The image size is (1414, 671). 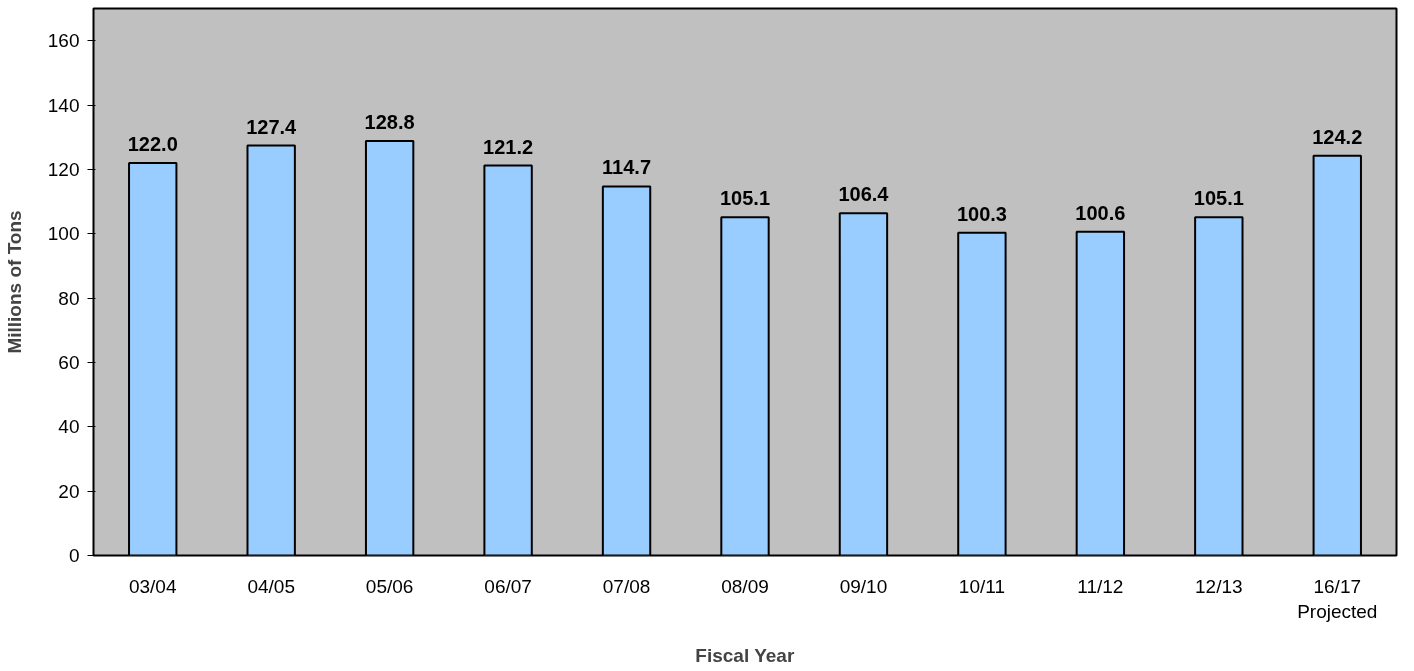 I want to click on y-tick-label: 20, so click(x=69, y=491).